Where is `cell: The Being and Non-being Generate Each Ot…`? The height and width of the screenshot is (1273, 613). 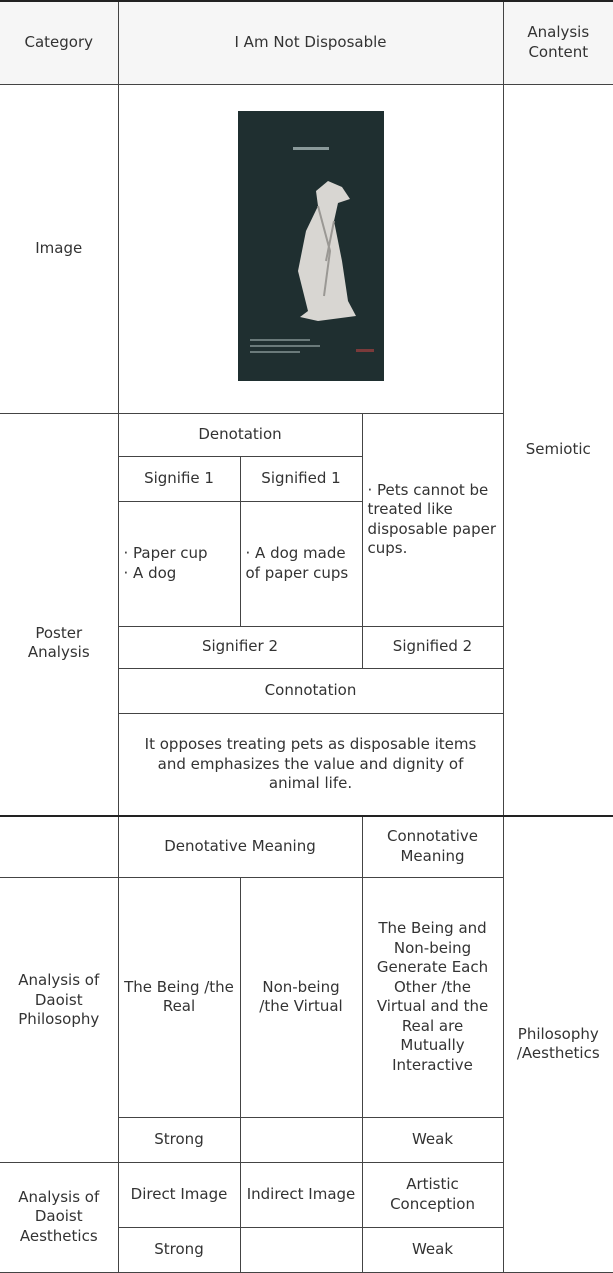
cell: The Being and Non-being Generate Each Ot… is located at coordinates (432, 997).